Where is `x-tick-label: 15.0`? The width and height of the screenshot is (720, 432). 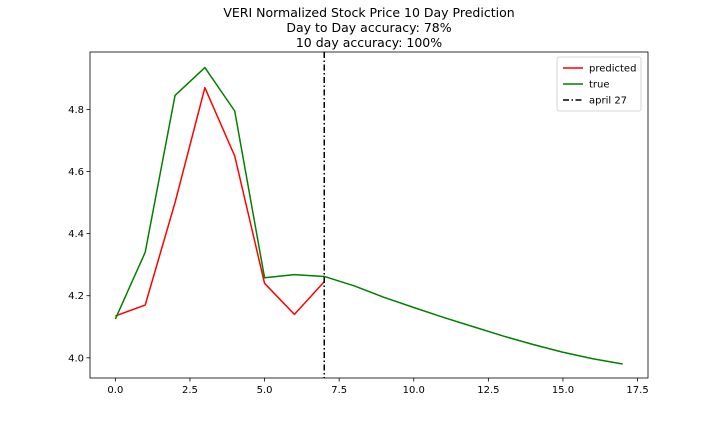
x-tick-label: 15.0 is located at coordinates (563, 390).